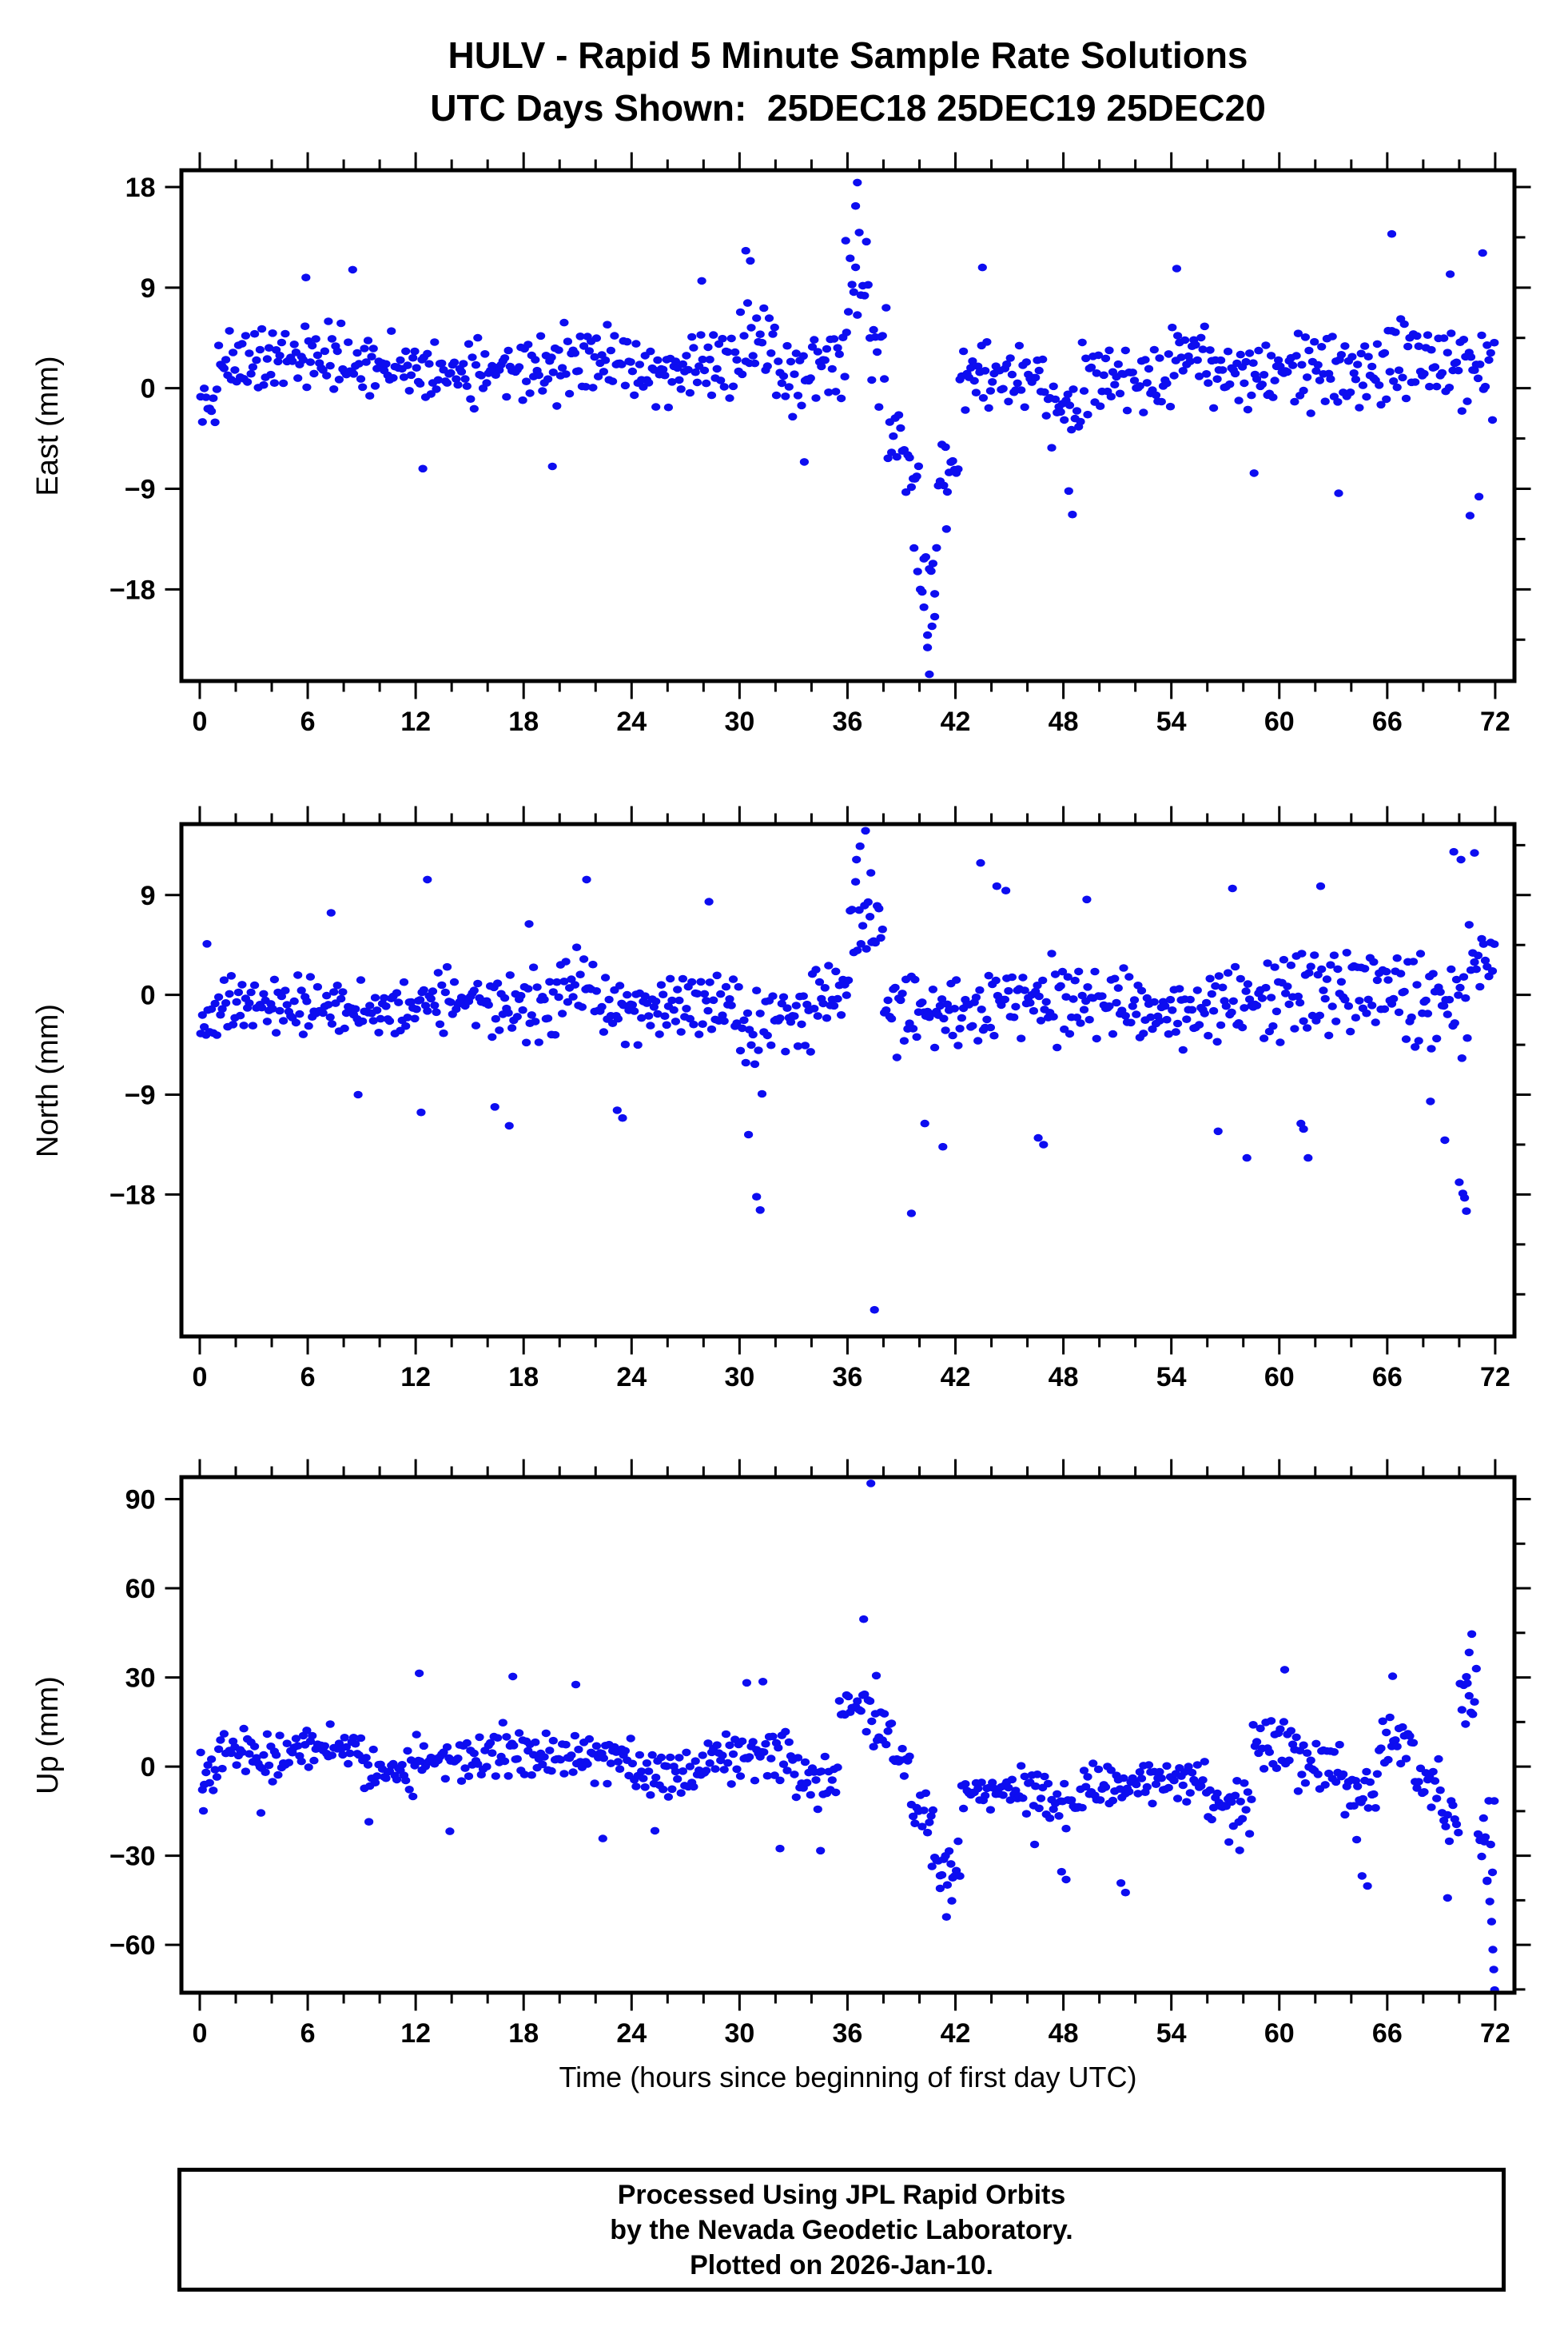 The width and height of the screenshot is (1568, 2342). I want to click on north-y-tick-label: −18, so click(132, 1195).